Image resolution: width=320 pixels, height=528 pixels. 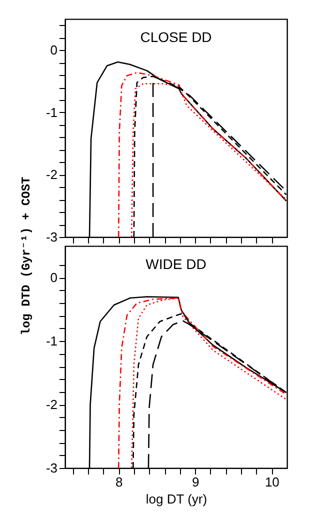 I want to click on x-tick-label: 8, so click(x=119, y=482).